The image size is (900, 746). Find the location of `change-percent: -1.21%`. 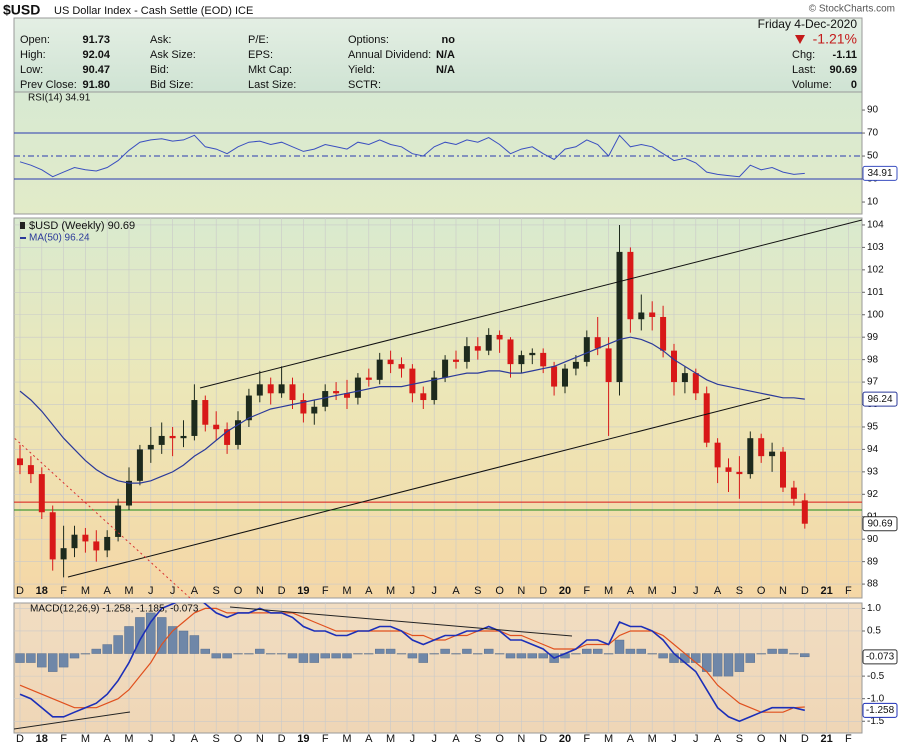

change-percent: -1.21% is located at coordinates (835, 39).